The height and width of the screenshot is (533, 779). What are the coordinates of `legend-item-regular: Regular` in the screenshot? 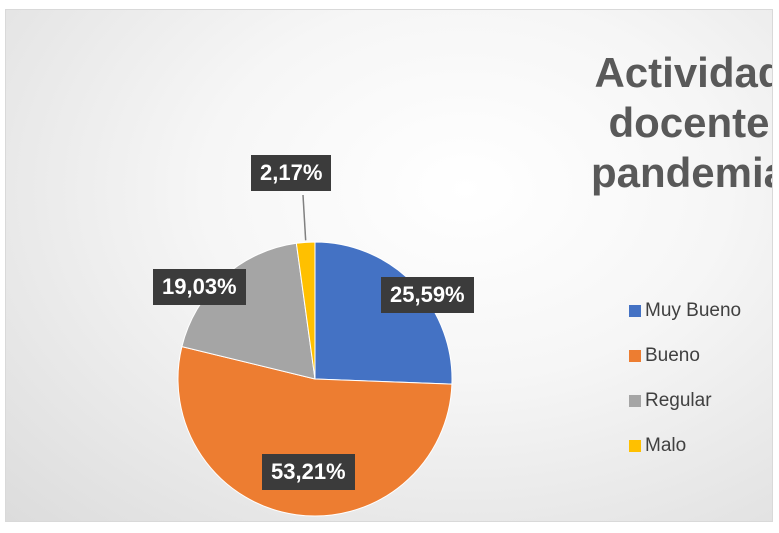 It's located at (685, 401).